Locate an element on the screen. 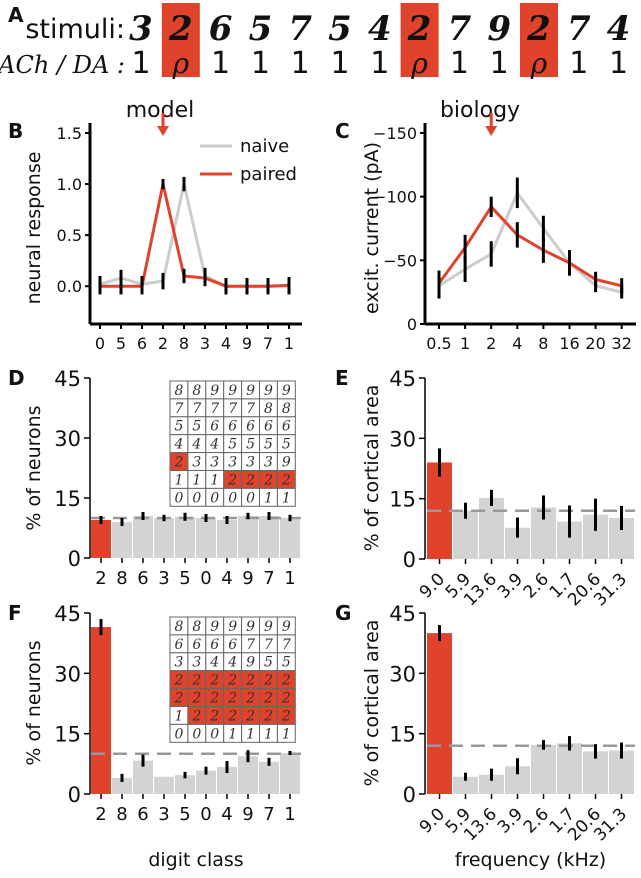  stimulus-digit: 3 is located at coordinates (141, 29).